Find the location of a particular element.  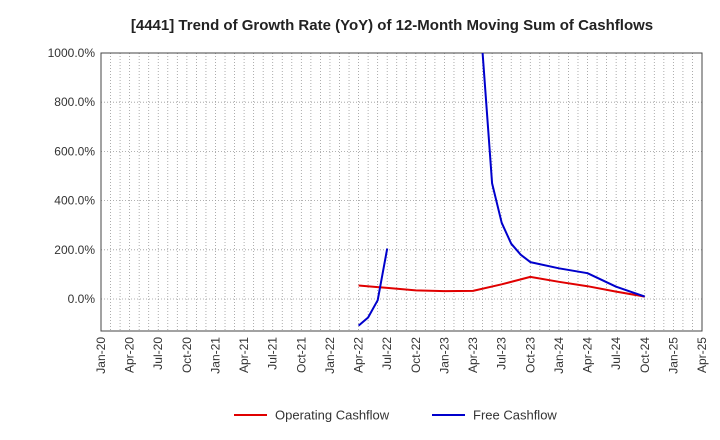

x-tick-label: Apr-21 is located at coordinates (244, 355).